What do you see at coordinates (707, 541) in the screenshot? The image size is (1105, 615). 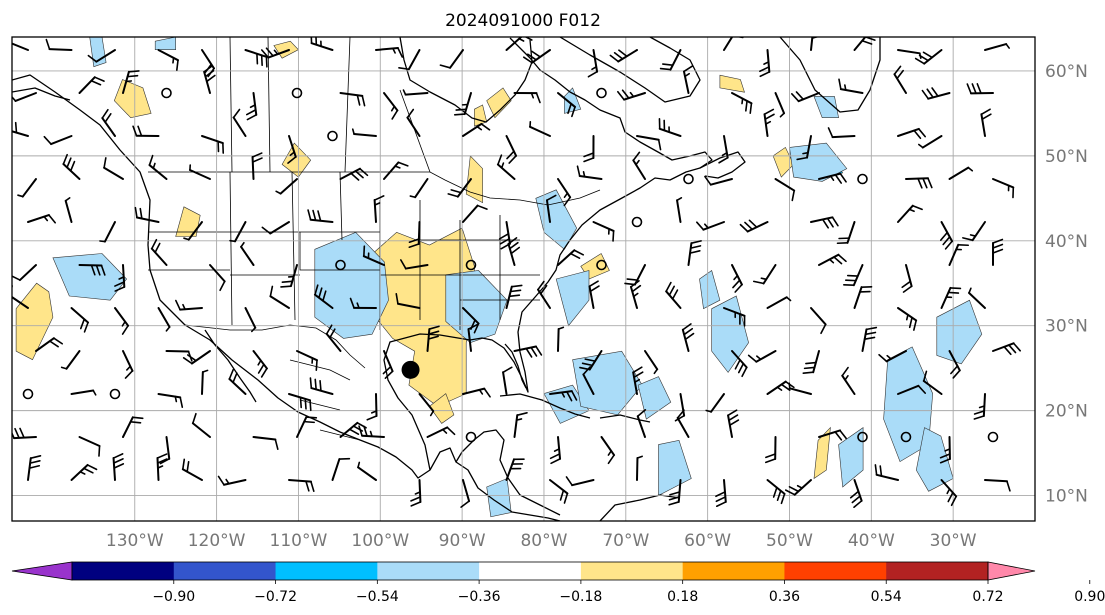 I see `lon-tick-label: 60°W` at bounding box center [707, 541].